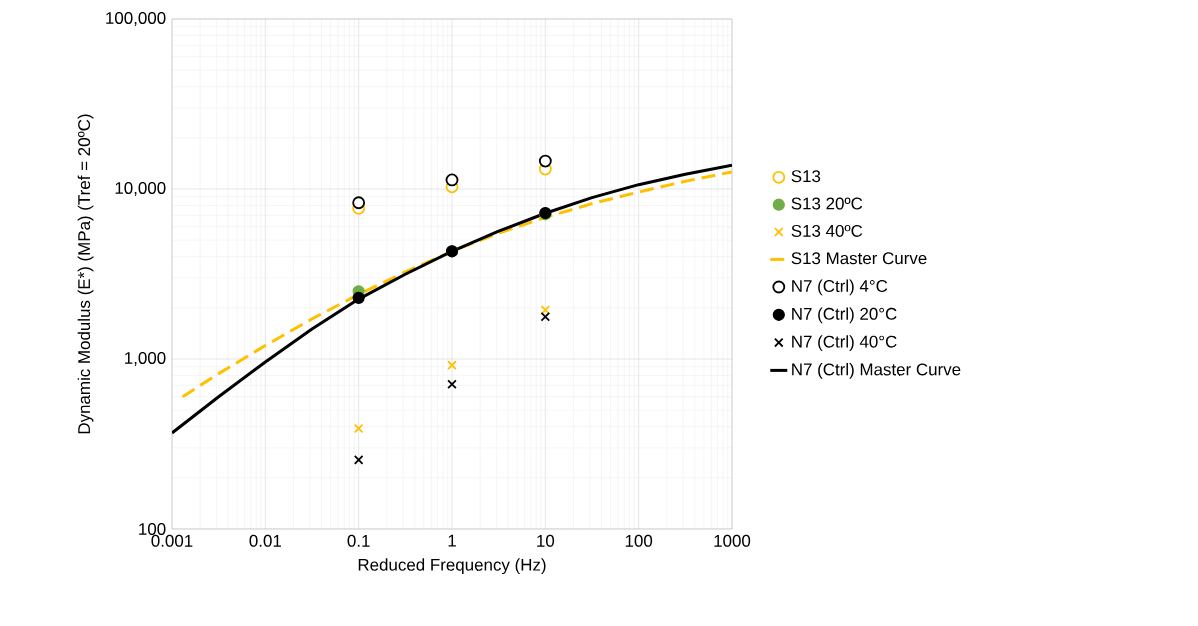 The image size is (1198, 626). Describe the element at coordinates (452, 540) in the screenshot. I see `x-tick-label: 1` at that location.